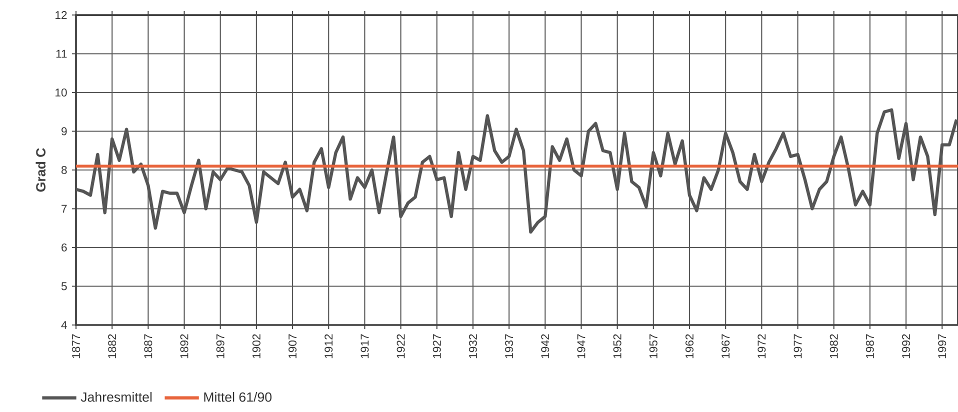 Image resolution: width=958 pixels, height=412 pixels. I want to click on x-tick-label: 1977, so click(798, 346).